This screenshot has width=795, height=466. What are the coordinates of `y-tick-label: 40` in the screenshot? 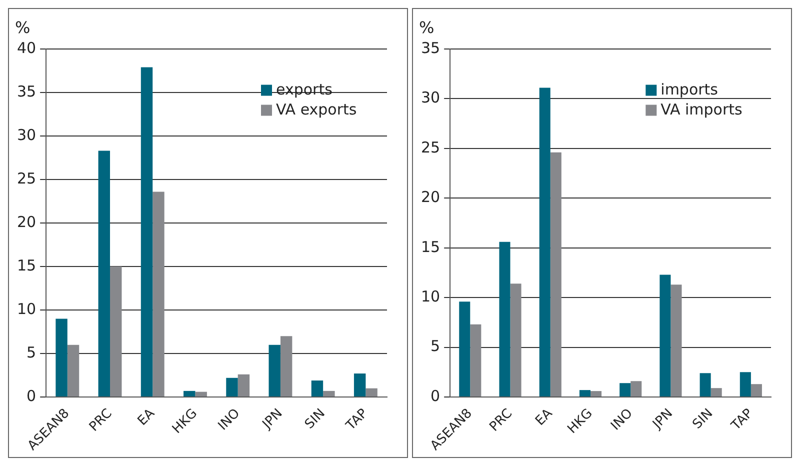 It's located at (26, 47).